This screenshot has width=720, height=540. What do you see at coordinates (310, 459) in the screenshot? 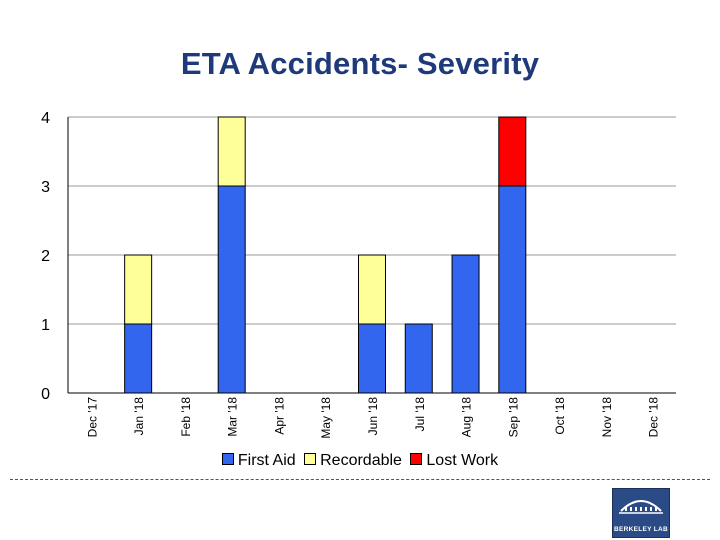
I see `legend-swatch-recordable` at bounding box center [310, 459].